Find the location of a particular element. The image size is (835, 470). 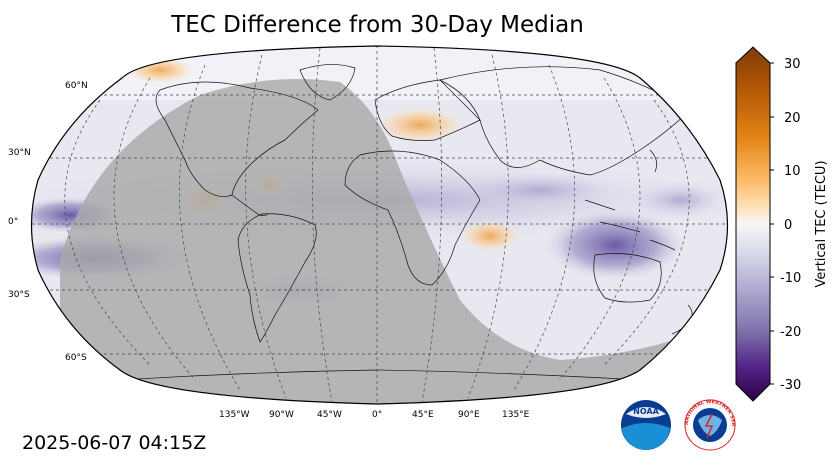

colorbar-bar is located at coordinates (753, 224).